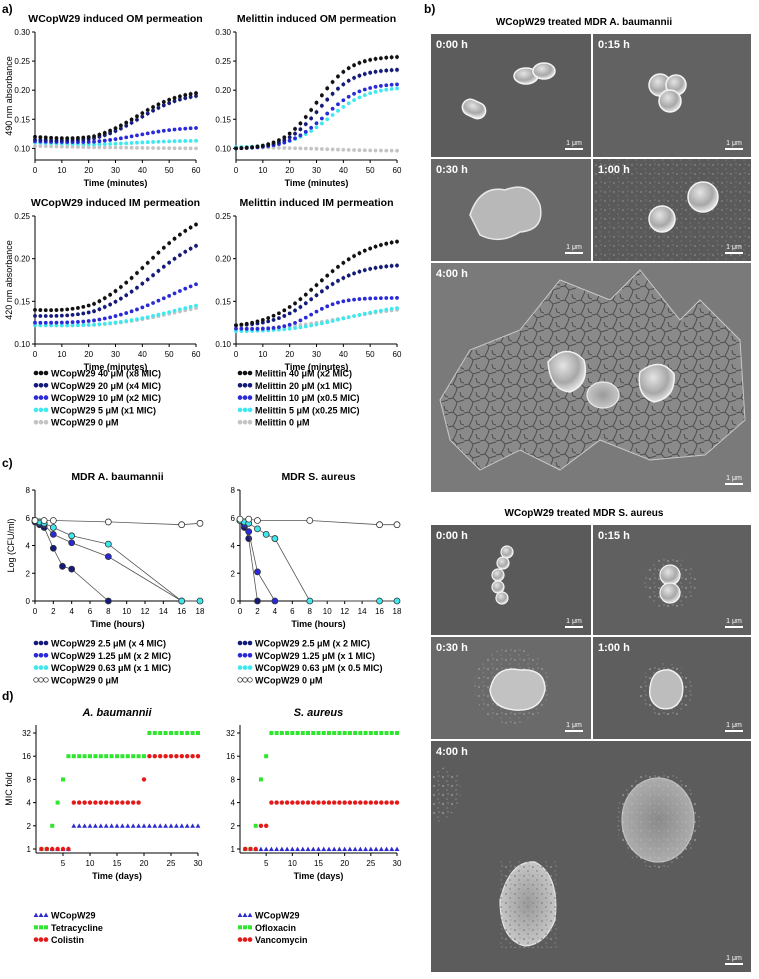 Image resolution: width=759 pixels, height=979 pixels. What do you see at coordinates (115, 203) in the screenshot?
I see `chart-title: WCopW29 induced IM permeation` at bounding box center [115, 203].